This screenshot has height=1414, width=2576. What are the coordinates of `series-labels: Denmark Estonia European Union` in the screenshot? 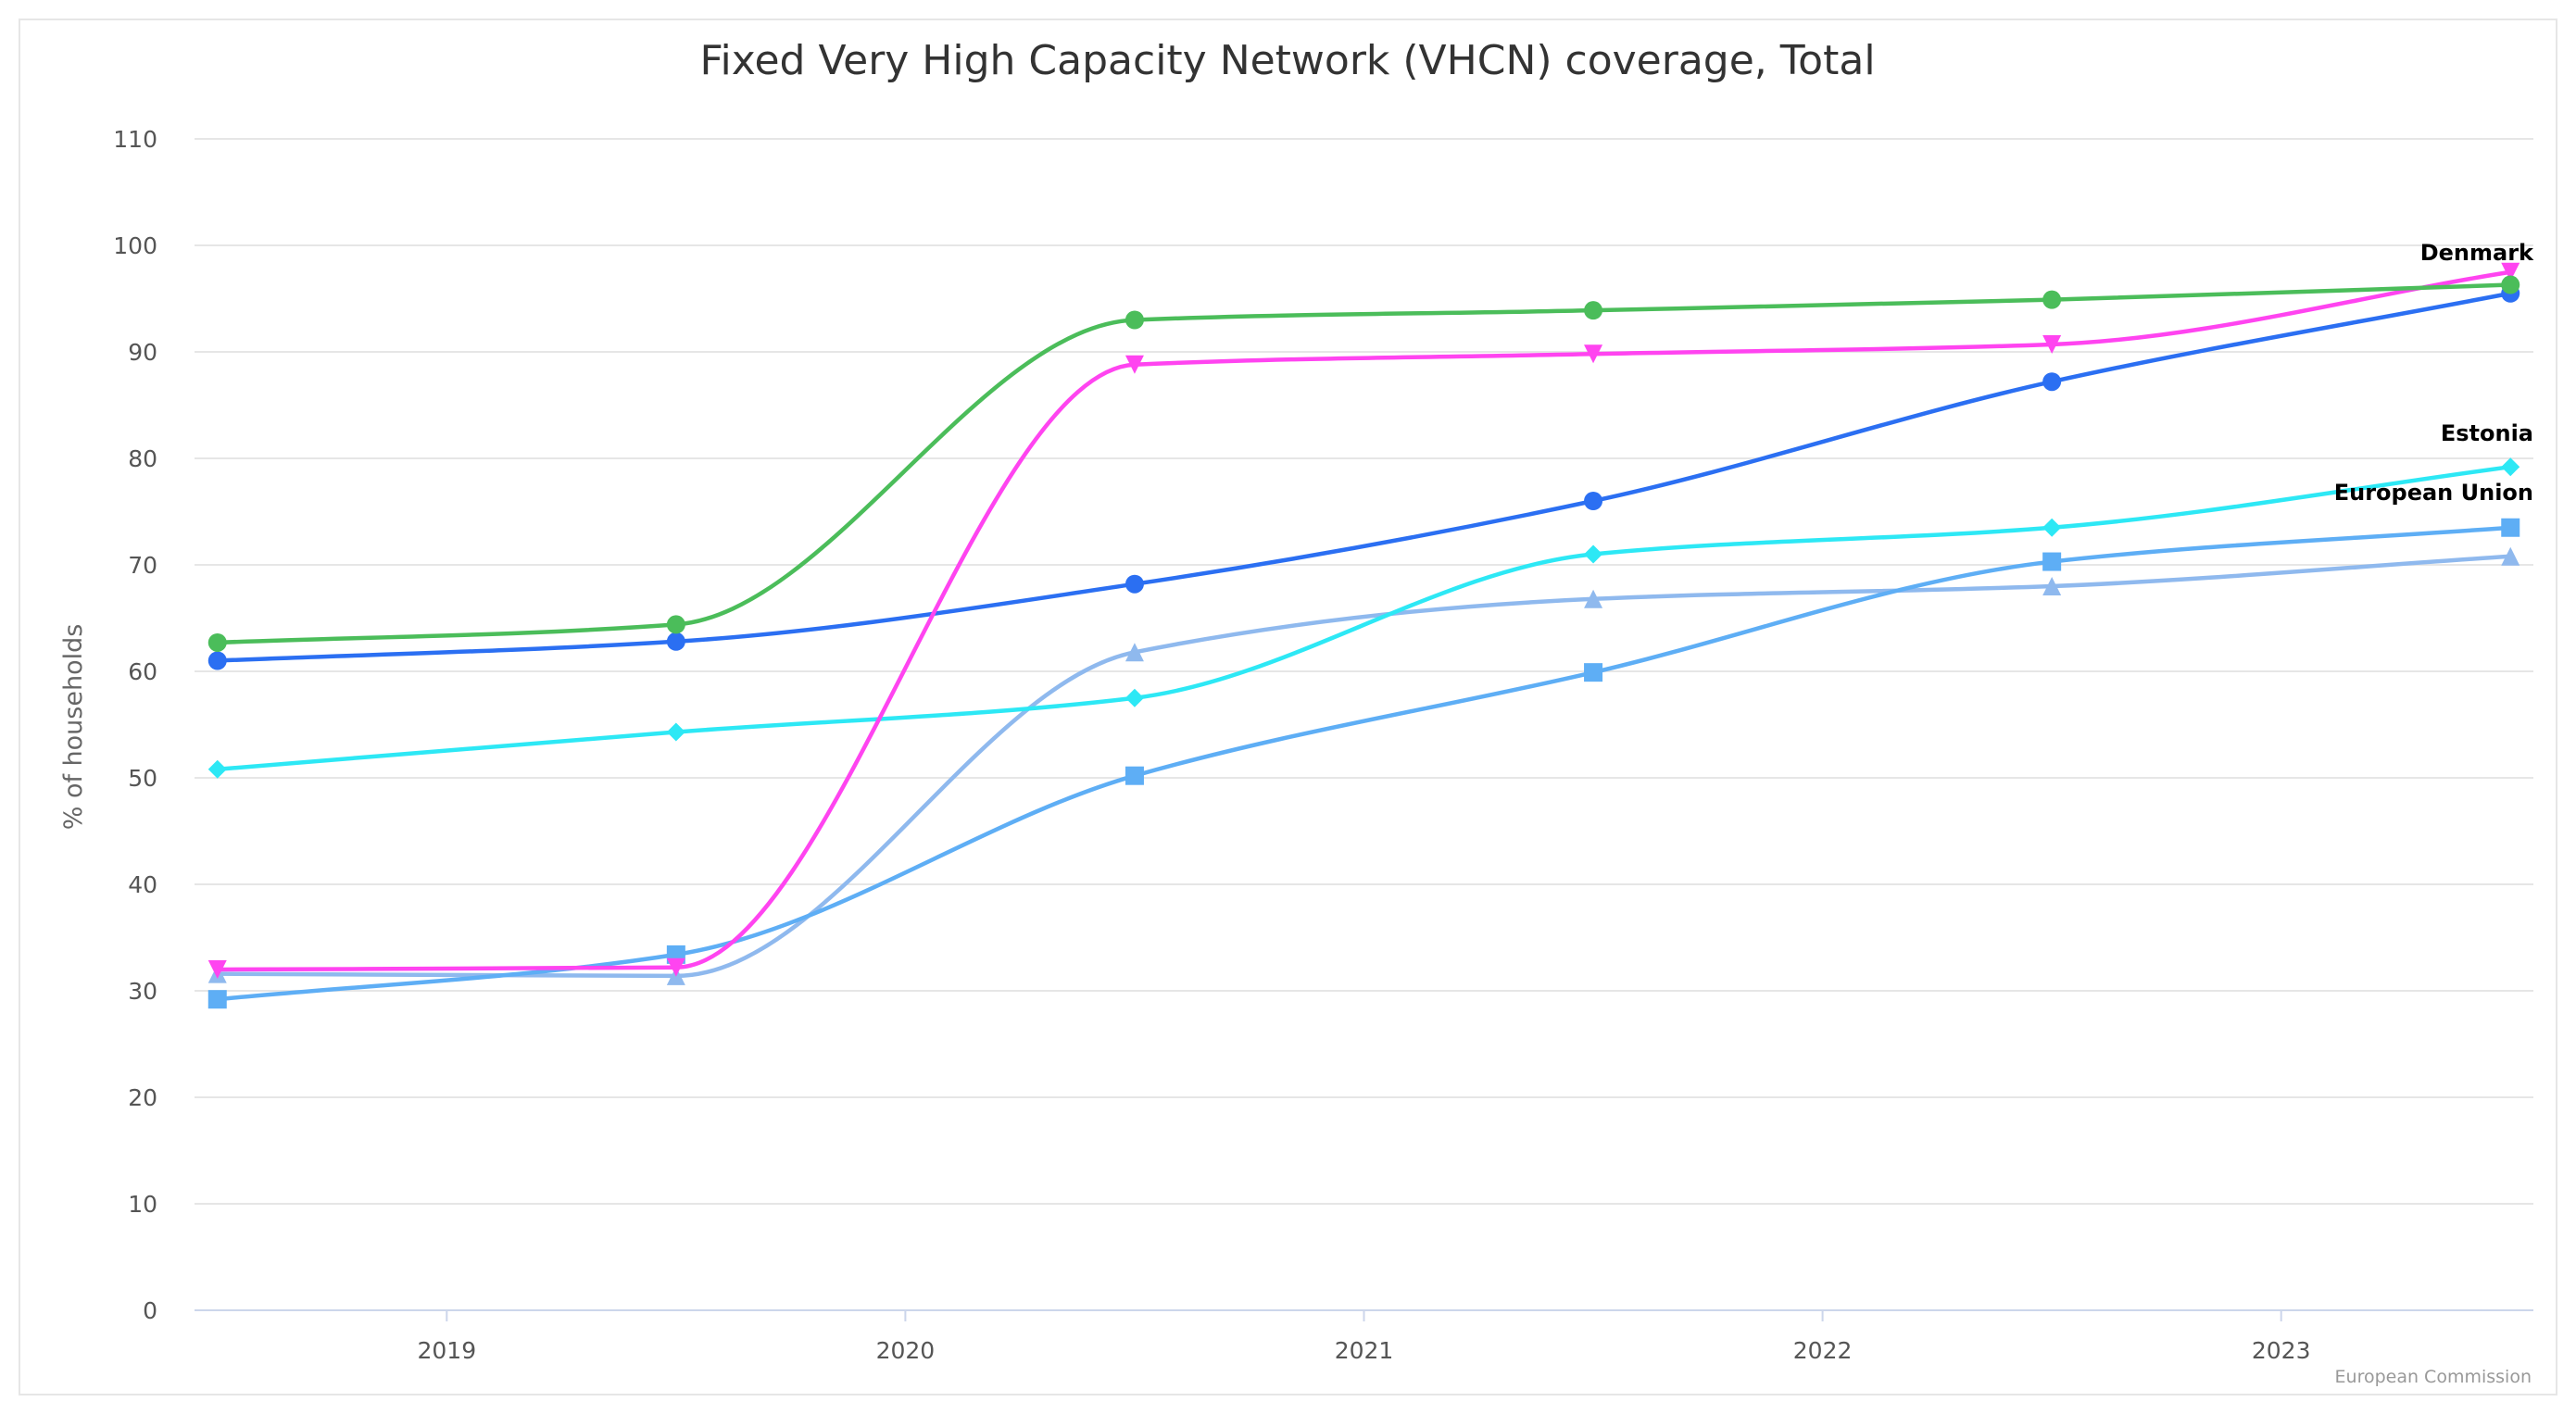 It's located at (2434, 373).